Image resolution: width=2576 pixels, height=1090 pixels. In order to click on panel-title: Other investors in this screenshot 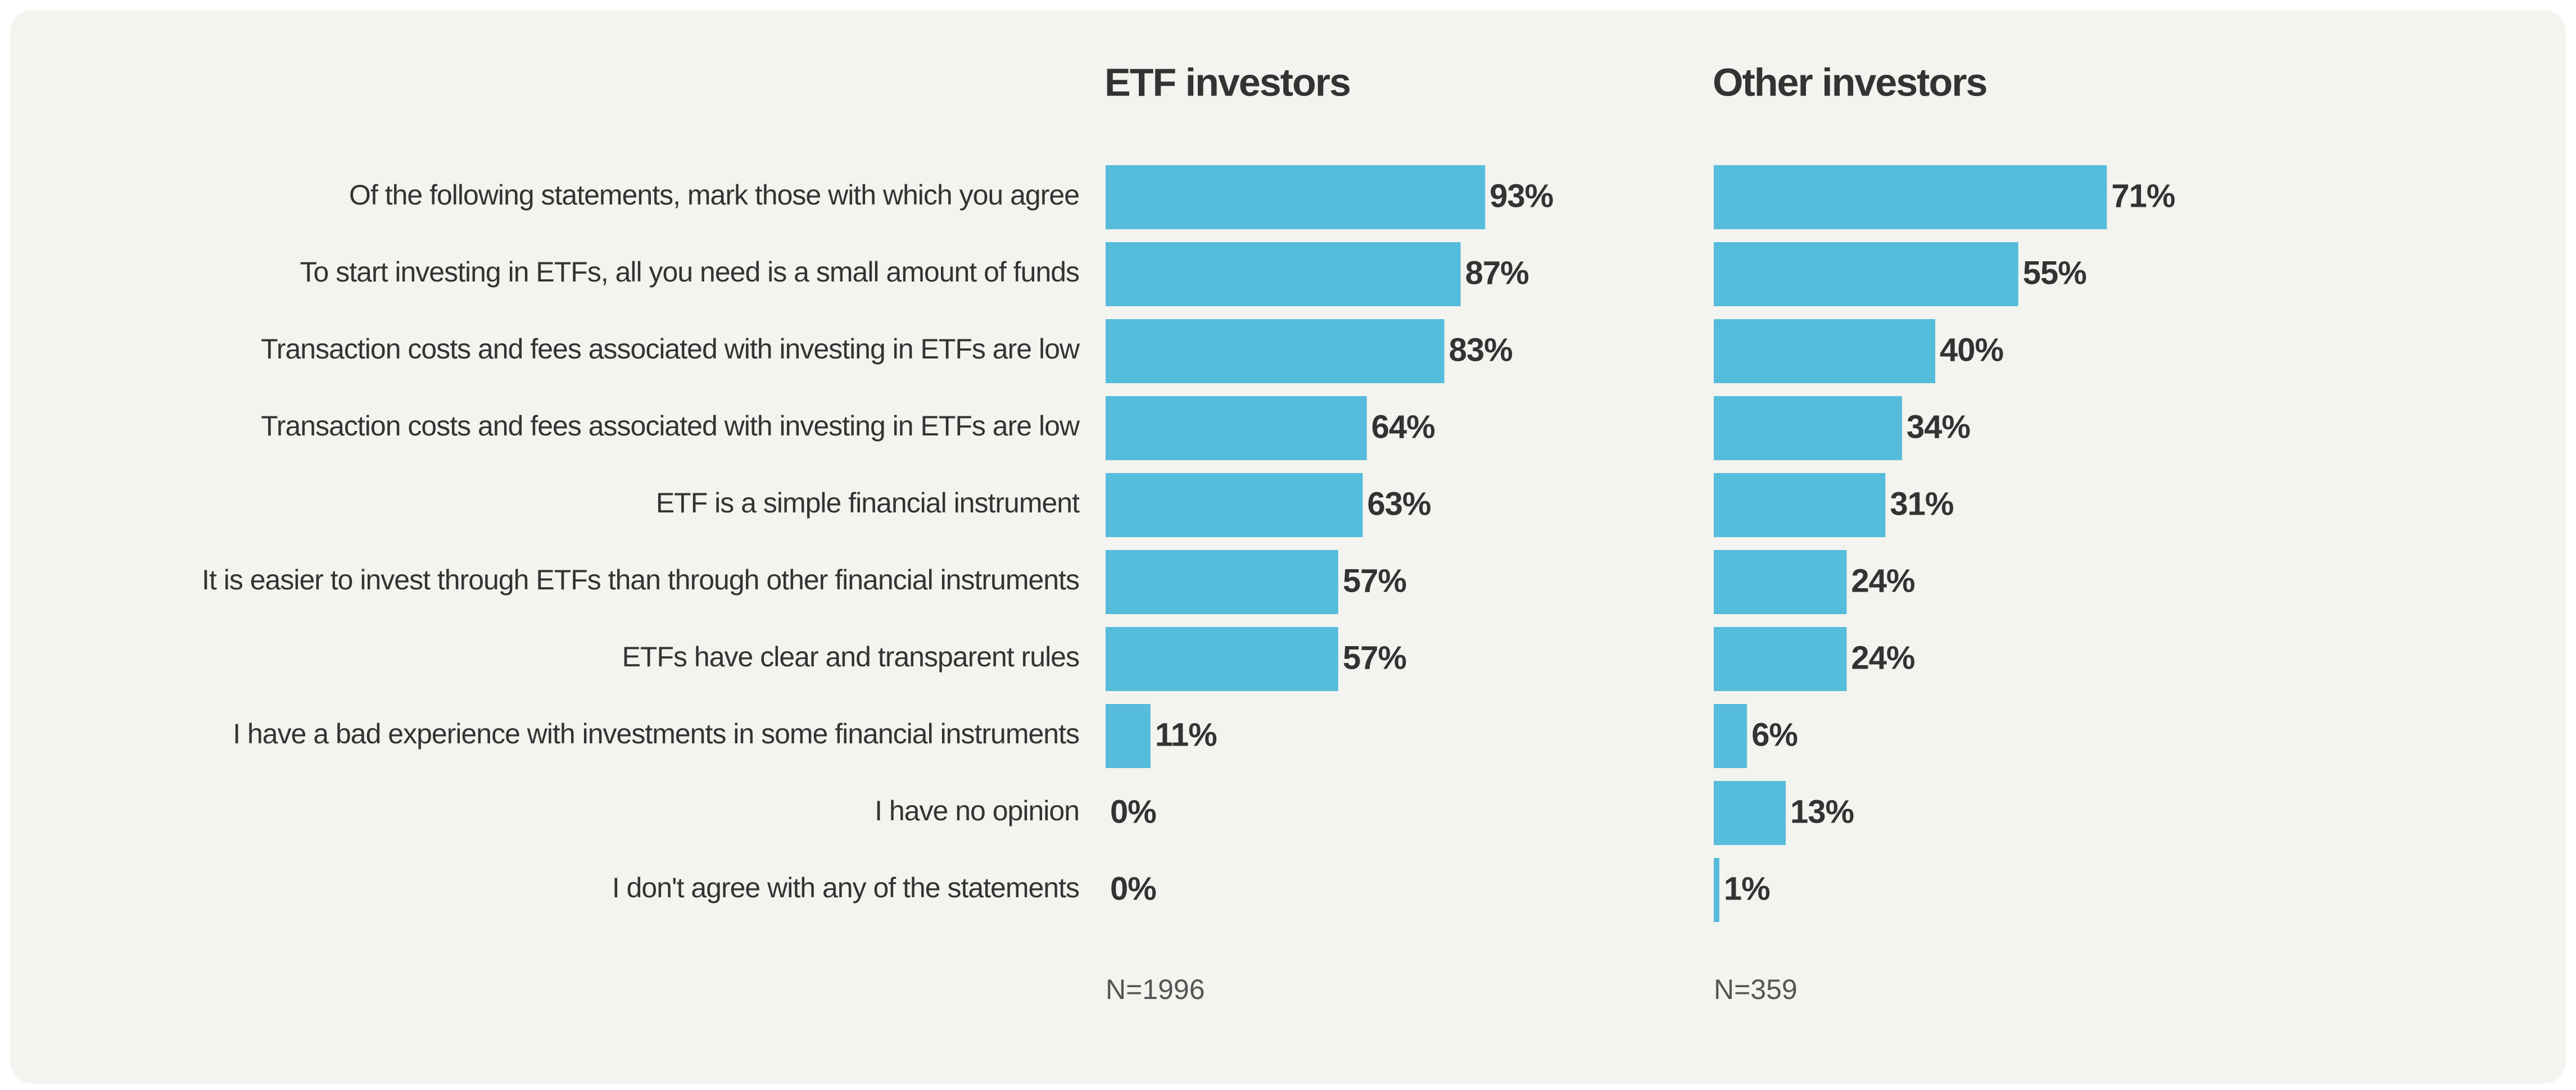, I will do `click(1849, 82)`.